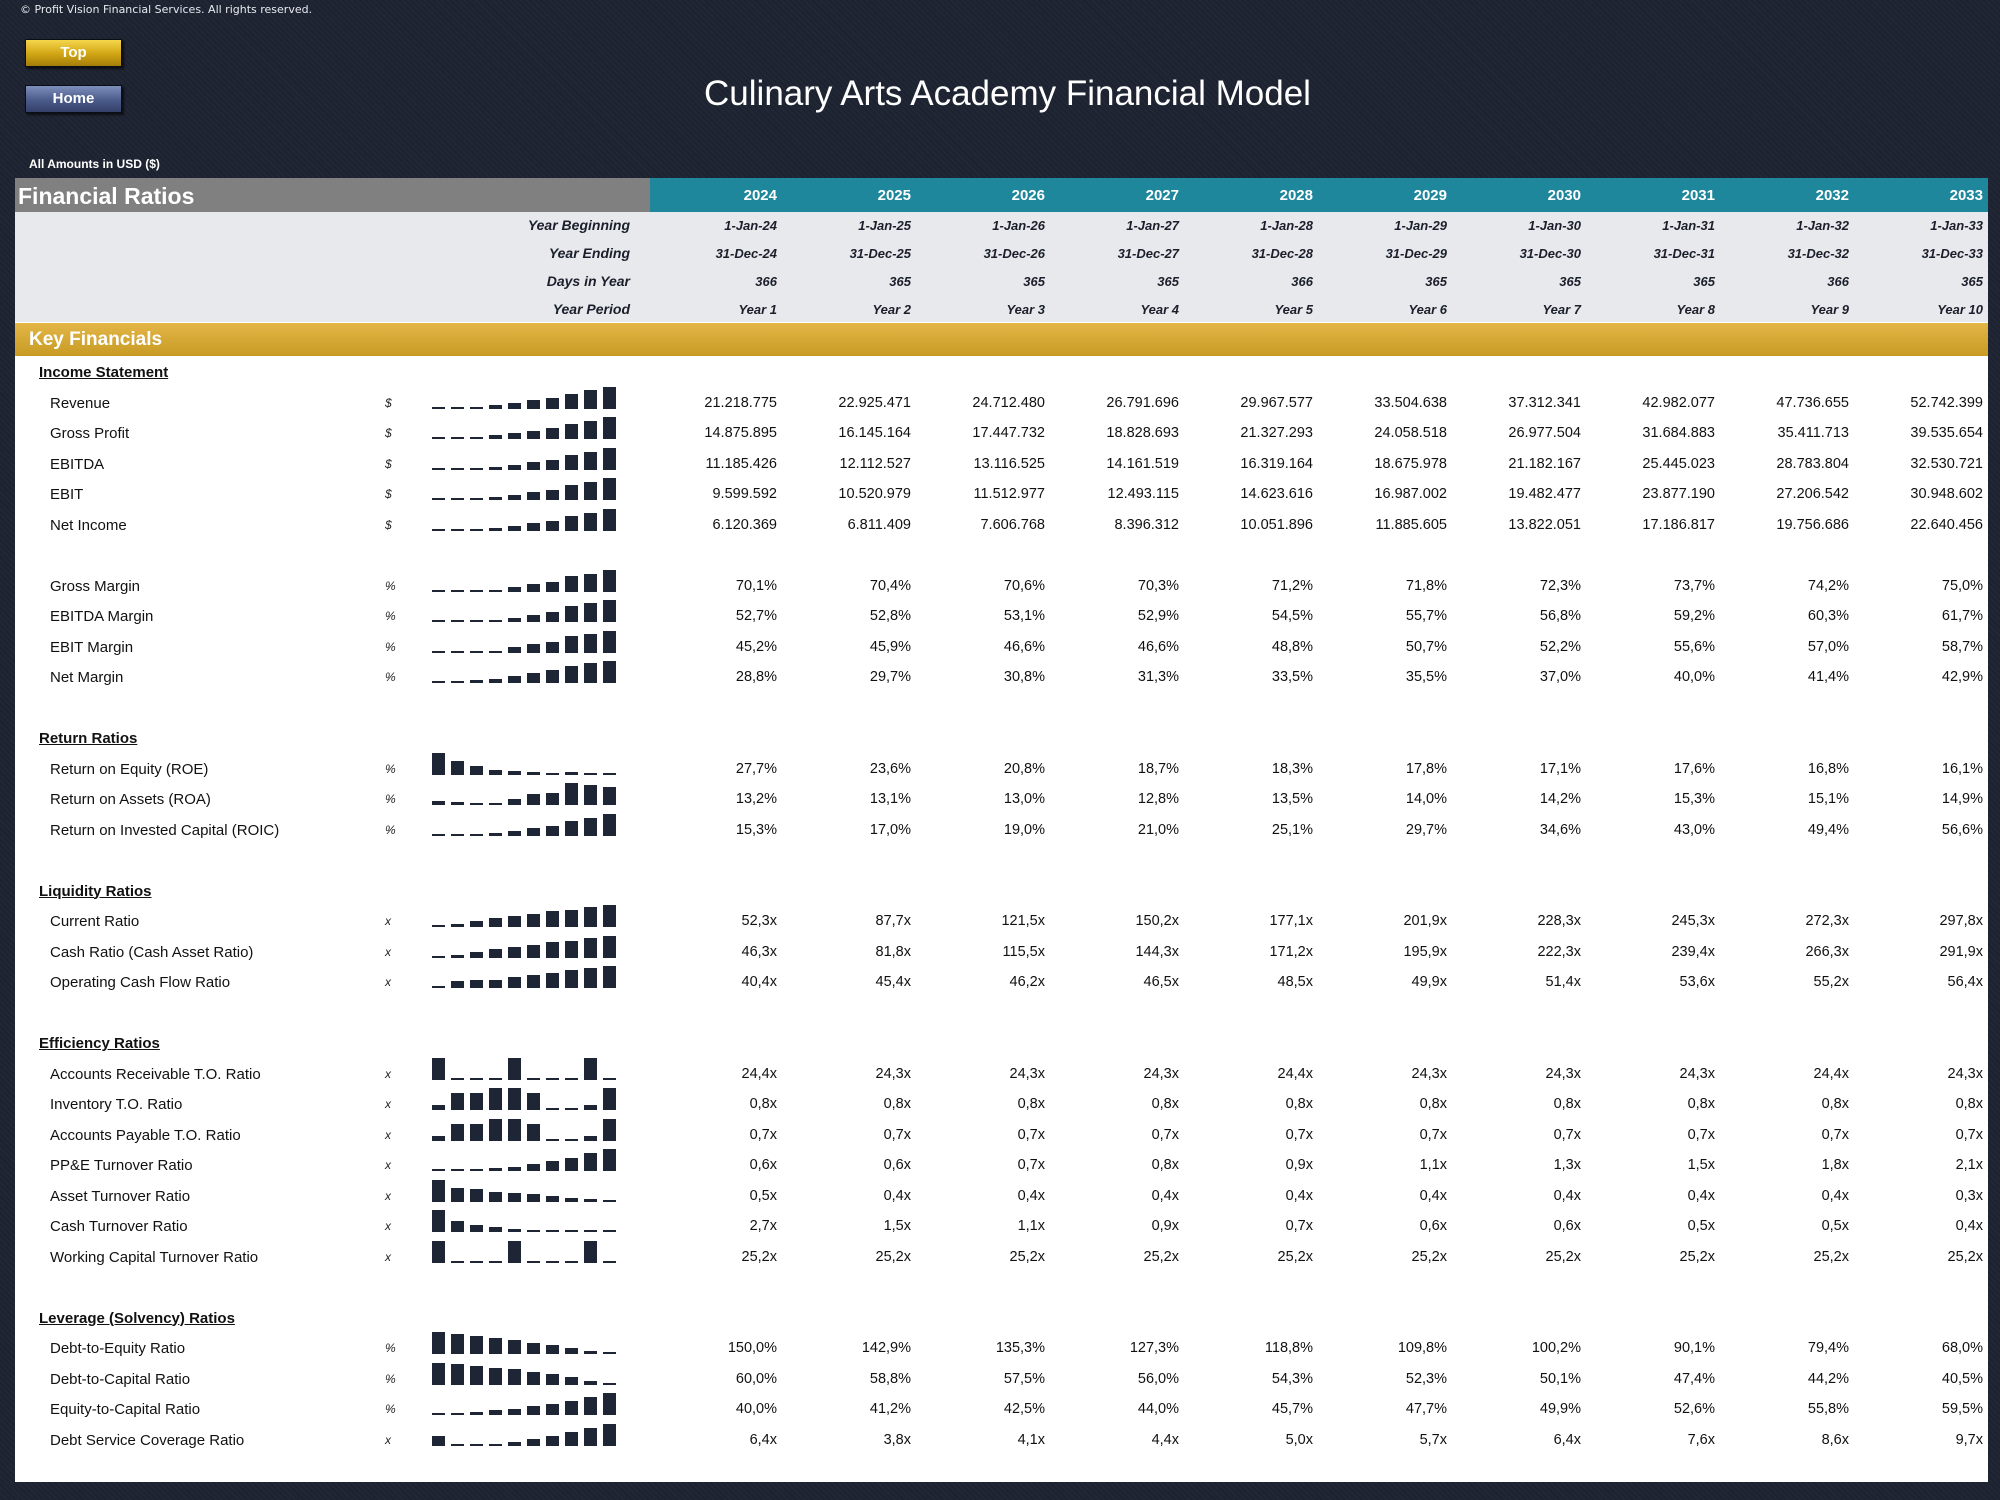 The image size is (2000, 1500). I want to click on value-cell: 35.411.713, so click(1813, 433).